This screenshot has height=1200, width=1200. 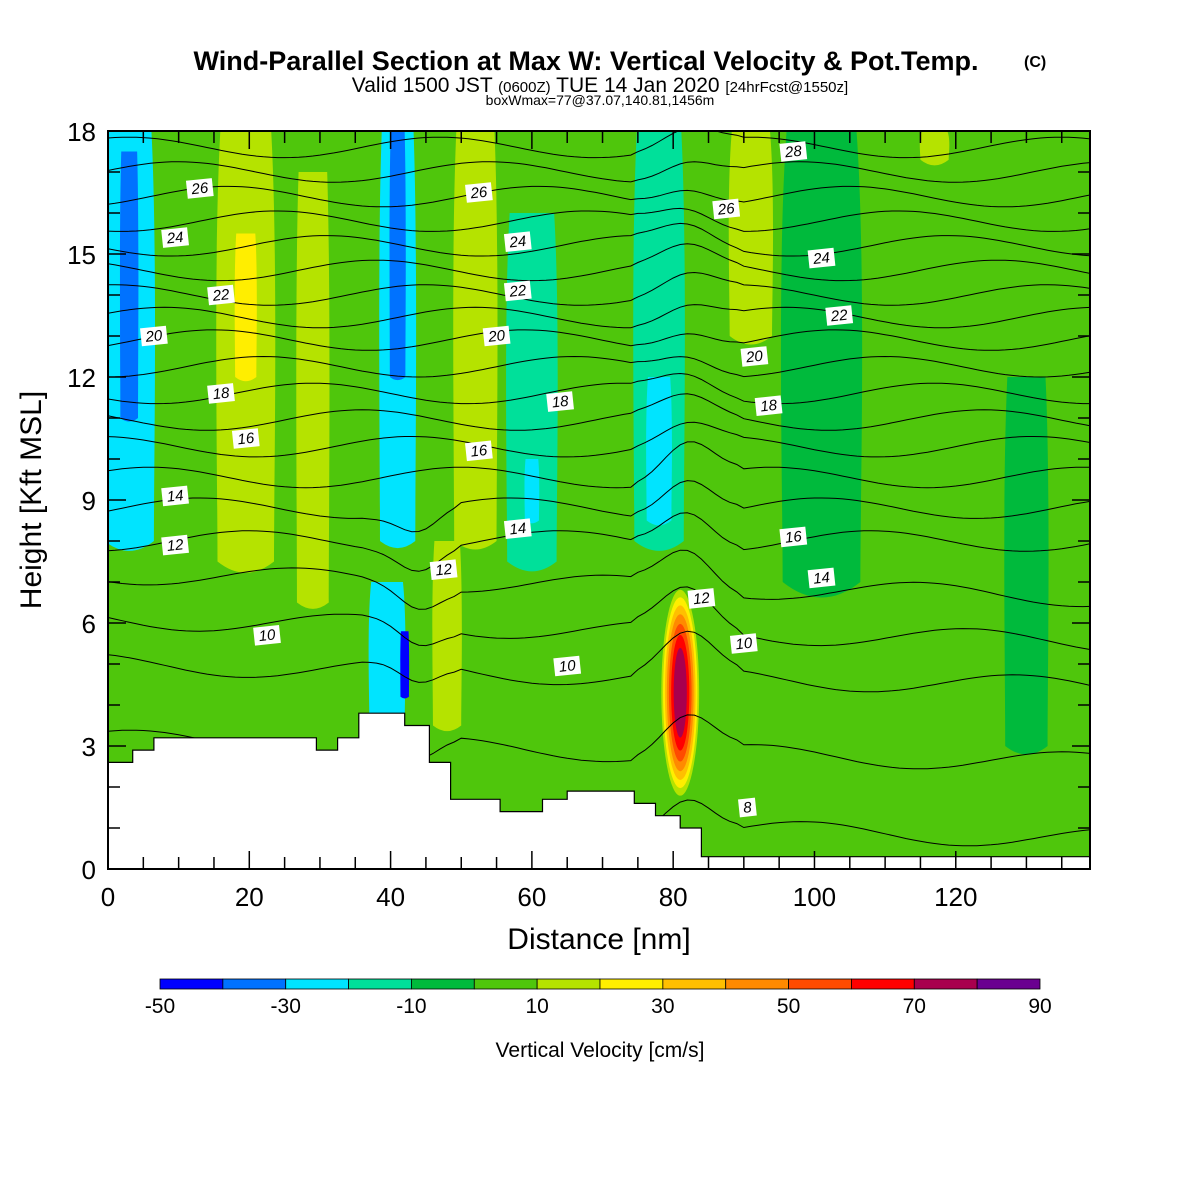 I want to click on colorbar-label: Vertical Velocity [cm/s], so click(x=600, y=1050).